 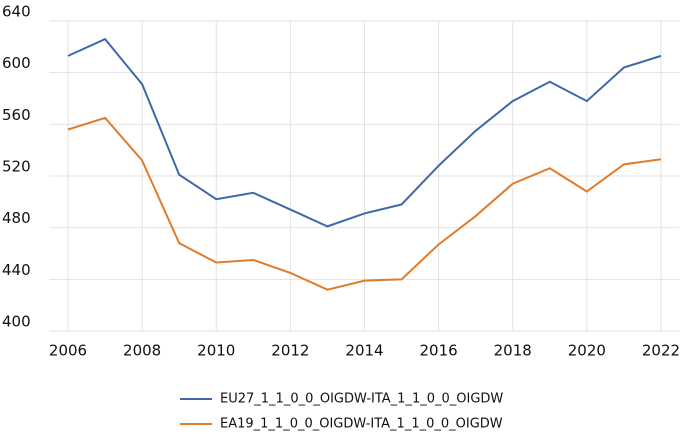 I want to click on y-tick-label: 520, so click(x=16, y=167).